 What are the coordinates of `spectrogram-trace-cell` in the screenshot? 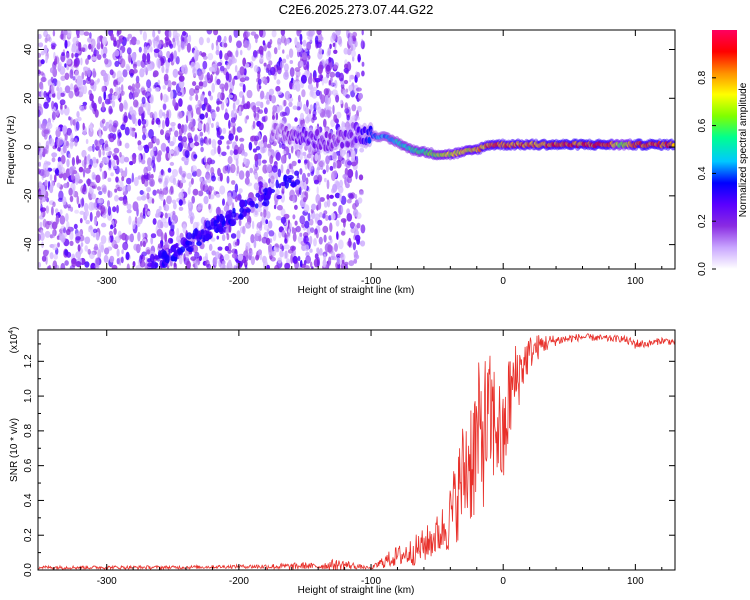 It's located at (306, 134).